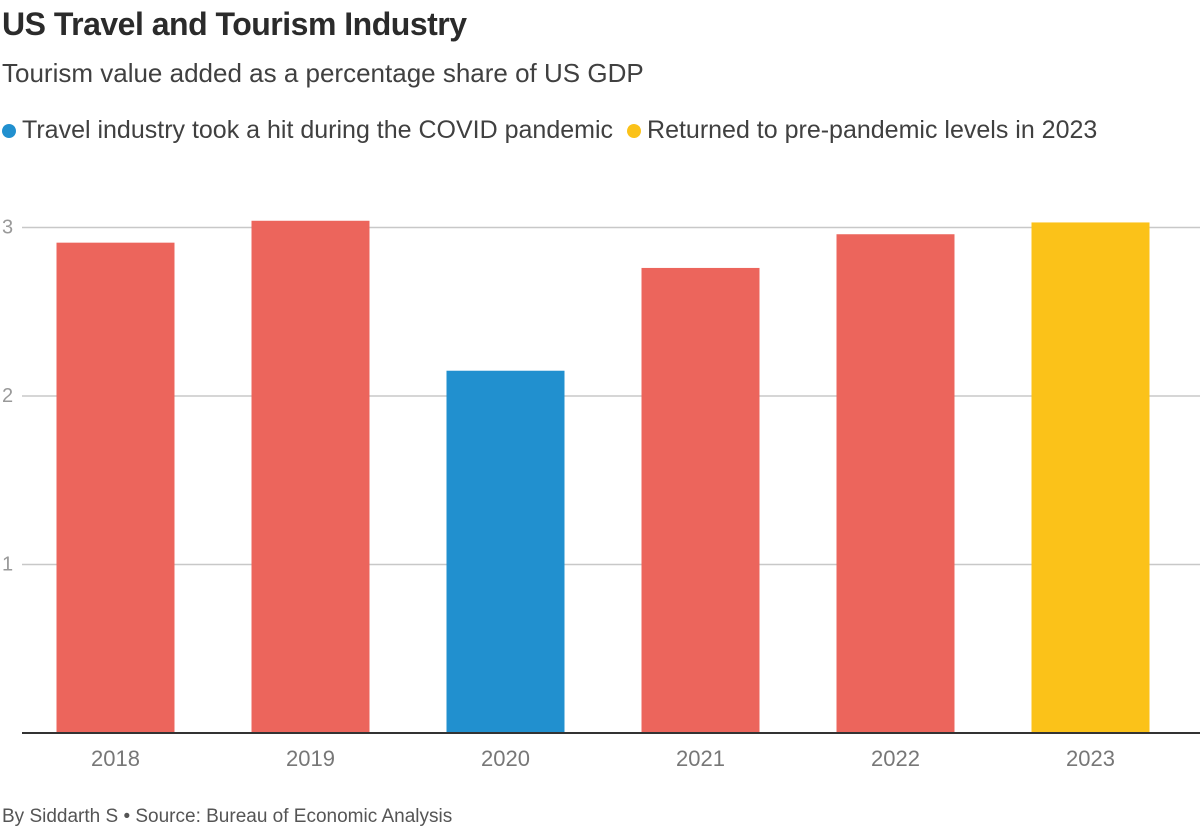 The height and width of the screenshot is (830, 1200). I want to click on x-tick-label-2018: 2018, so click(115, 758).